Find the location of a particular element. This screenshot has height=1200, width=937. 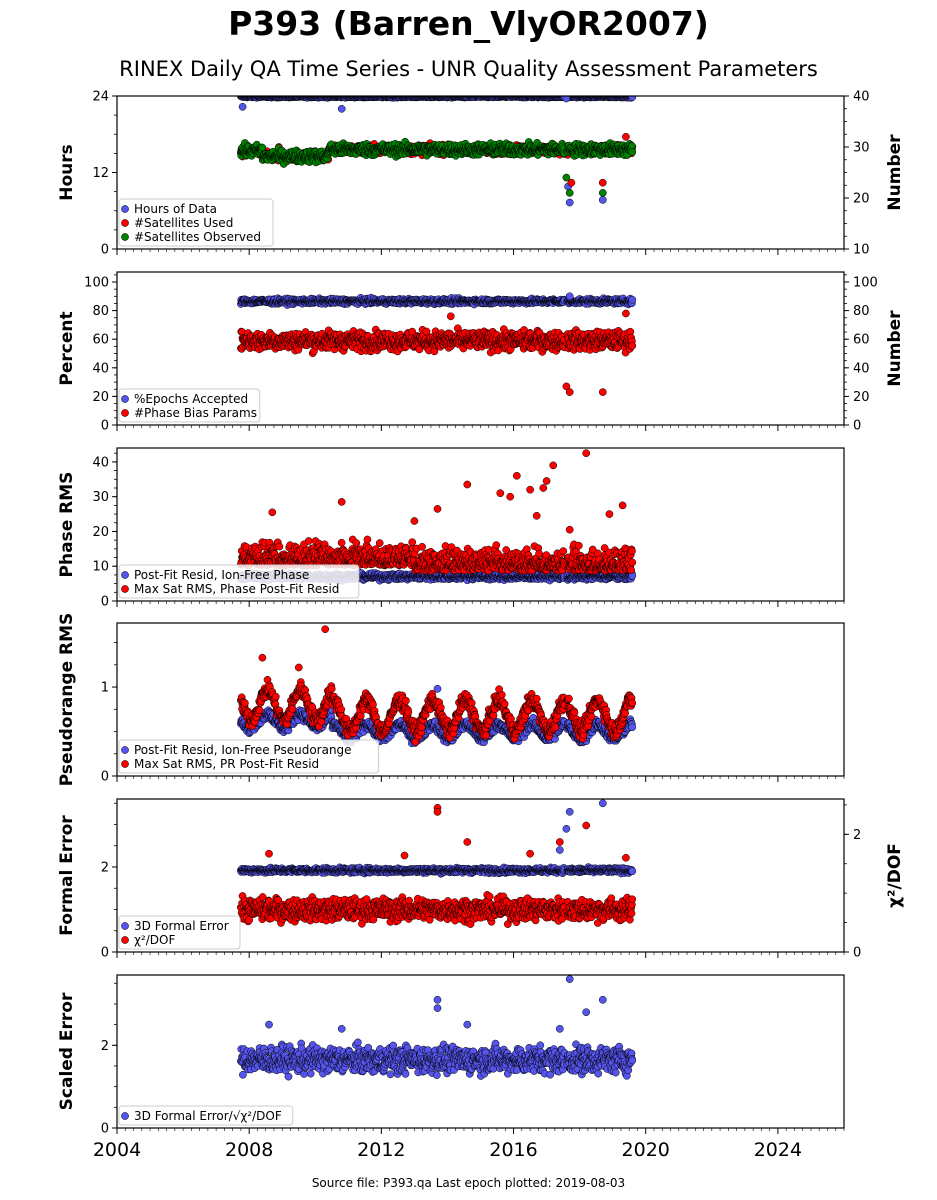

chart-title: P393 (Barren_VlyOR2007) is located at coordinates (468, 23).